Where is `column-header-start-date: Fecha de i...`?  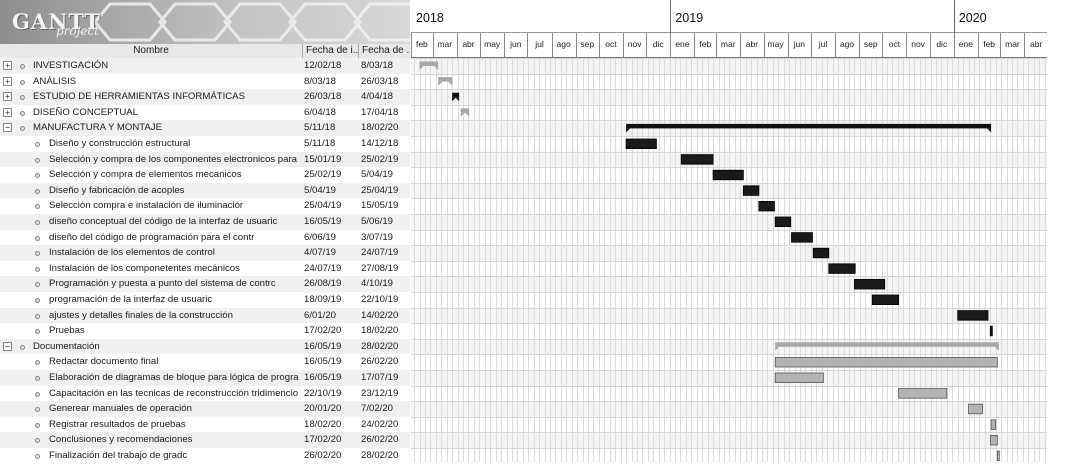 column-header-start-date: Fecha de i... is located at coordinates (331, 51).